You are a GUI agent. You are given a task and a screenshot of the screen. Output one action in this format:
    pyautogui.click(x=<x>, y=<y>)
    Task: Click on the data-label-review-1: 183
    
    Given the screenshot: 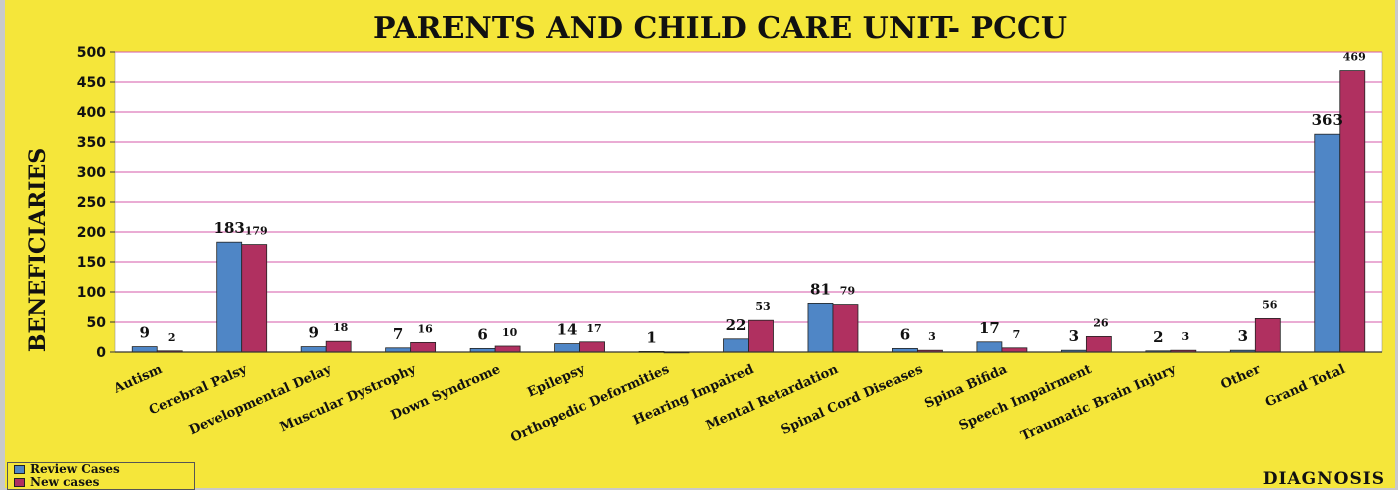 What is the action you would take?
    pyautogui.click(x=229, y=228)
    